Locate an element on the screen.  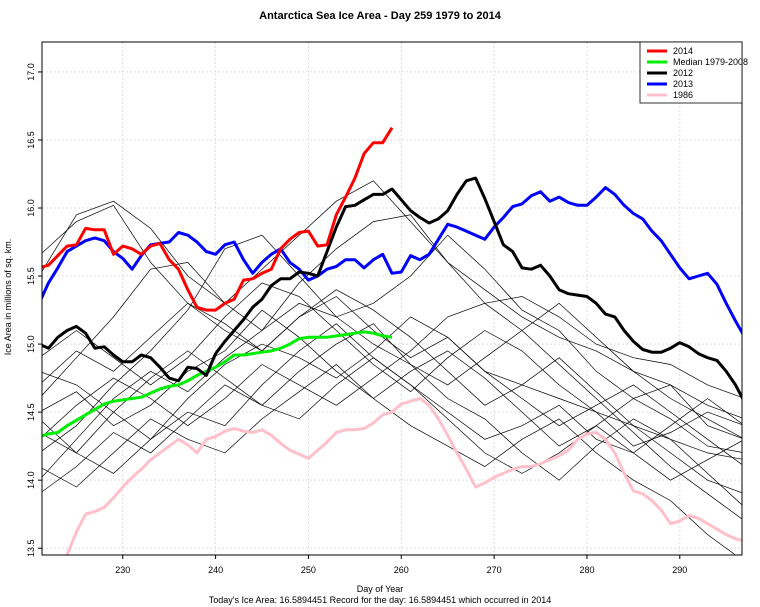
x-tick-label: 230 is located at coordinates (122, 570).